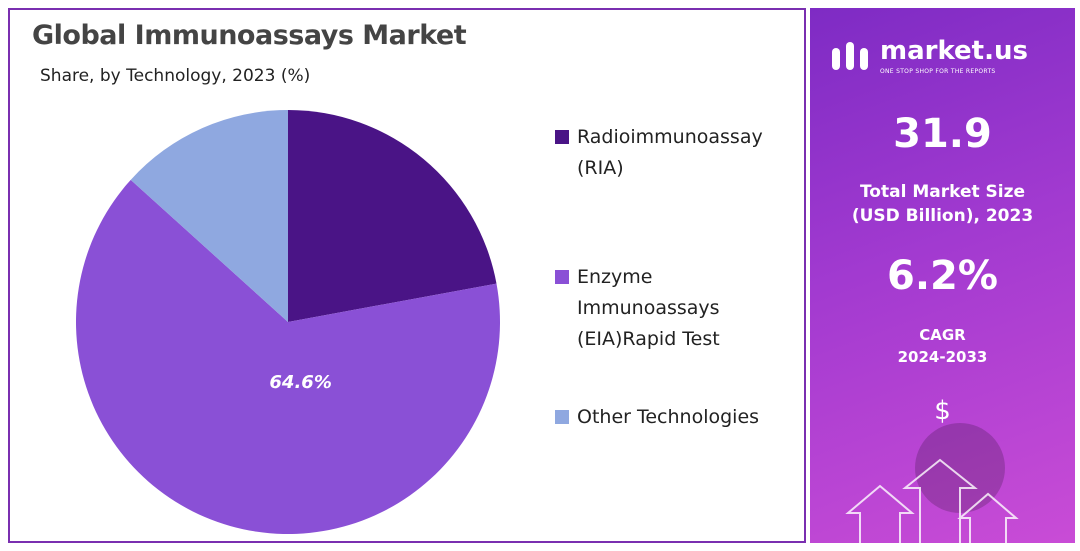  Describe the element at coordinates (249, 35) in the screenshot. I see `chart-title: Global Immunoassays Market` at that location.